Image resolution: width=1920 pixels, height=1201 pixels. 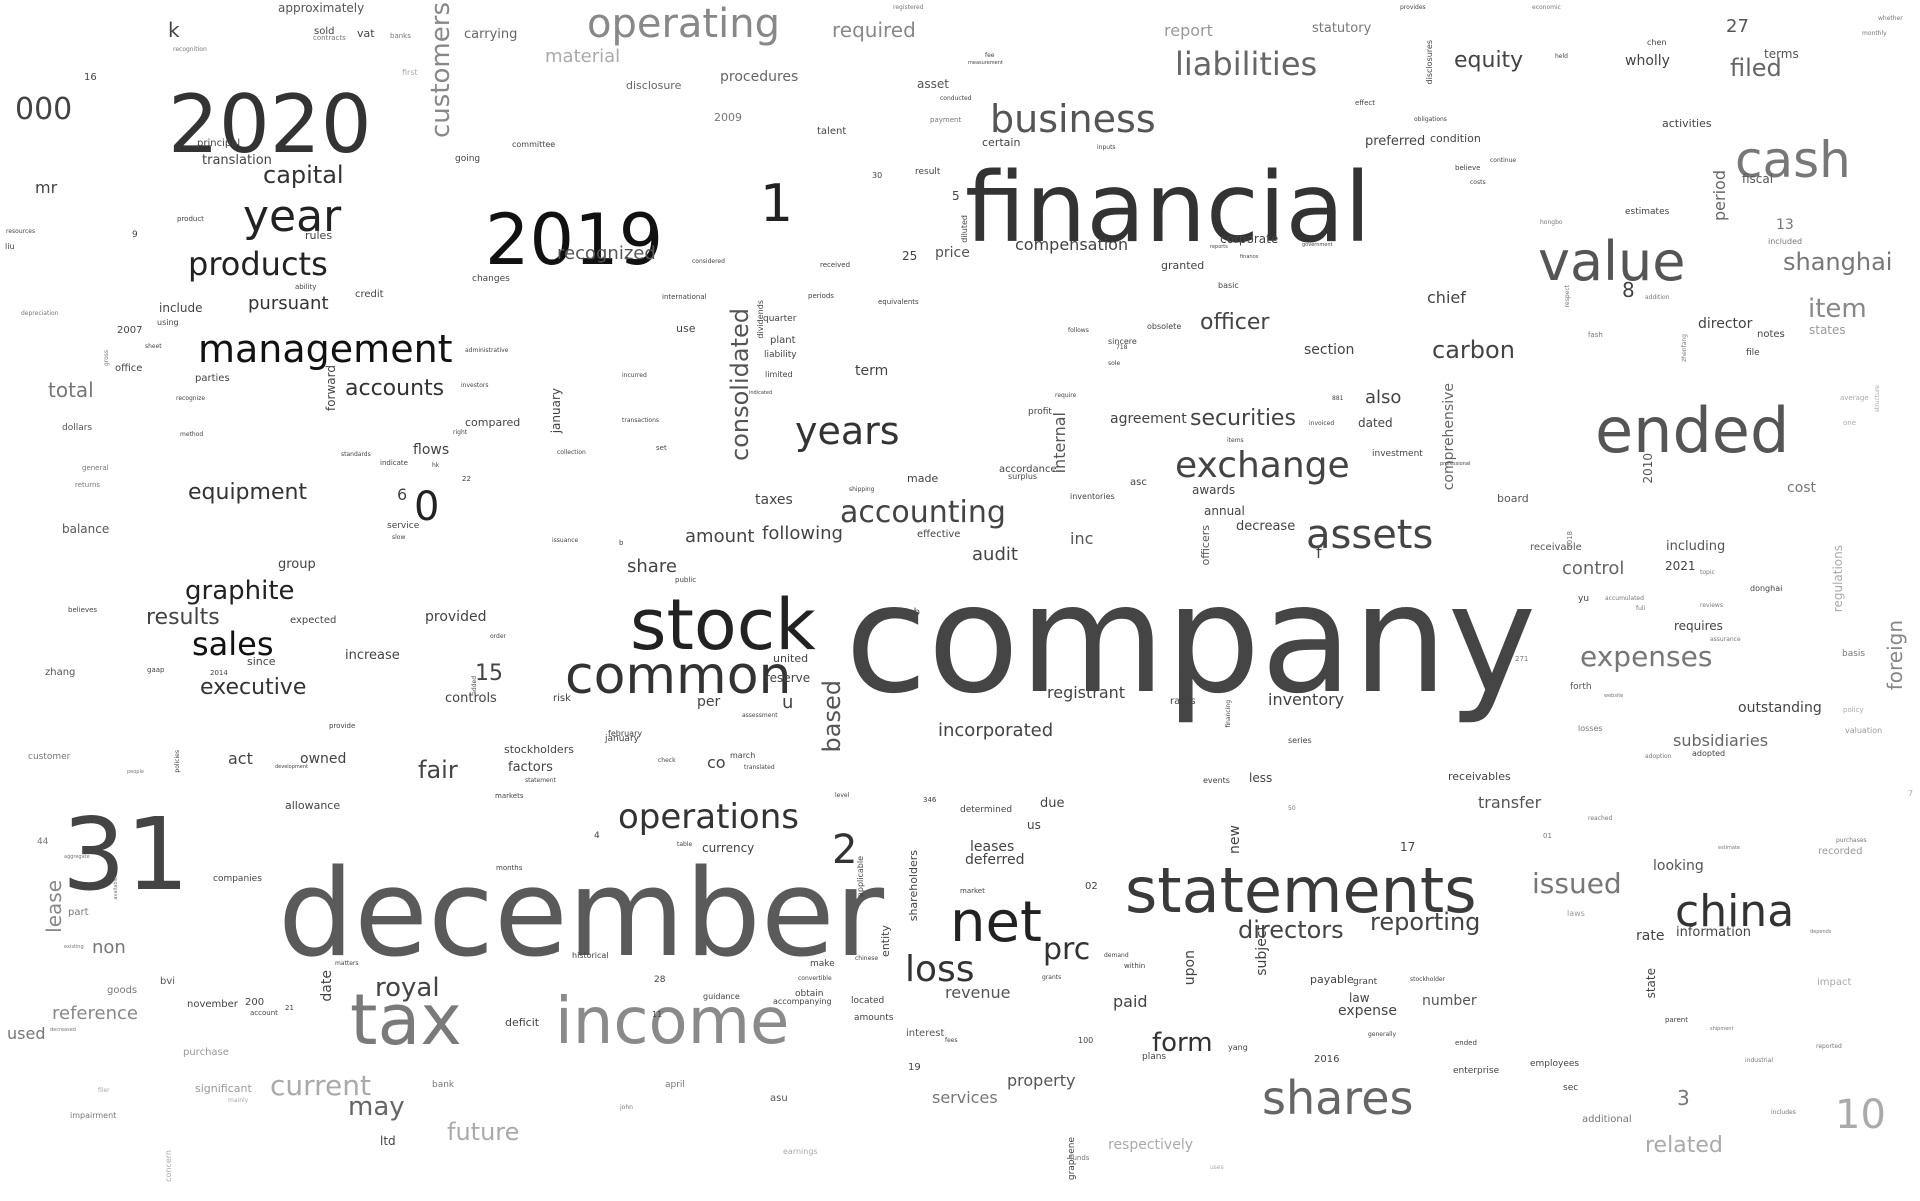 What do you see at coordinates (597, 836) in the screenshot?
I see `cloud-word: 4` at bounding box center [597, 836].